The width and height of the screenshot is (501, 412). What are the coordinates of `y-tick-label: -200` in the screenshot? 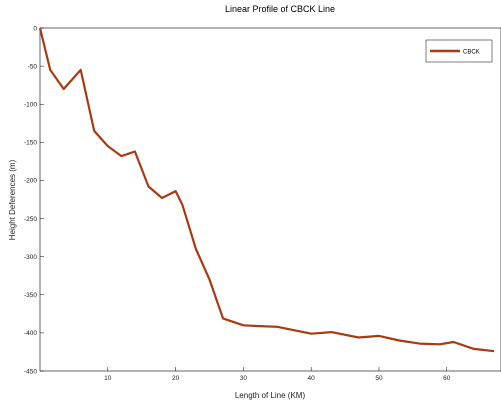 It's located at (30, 181).